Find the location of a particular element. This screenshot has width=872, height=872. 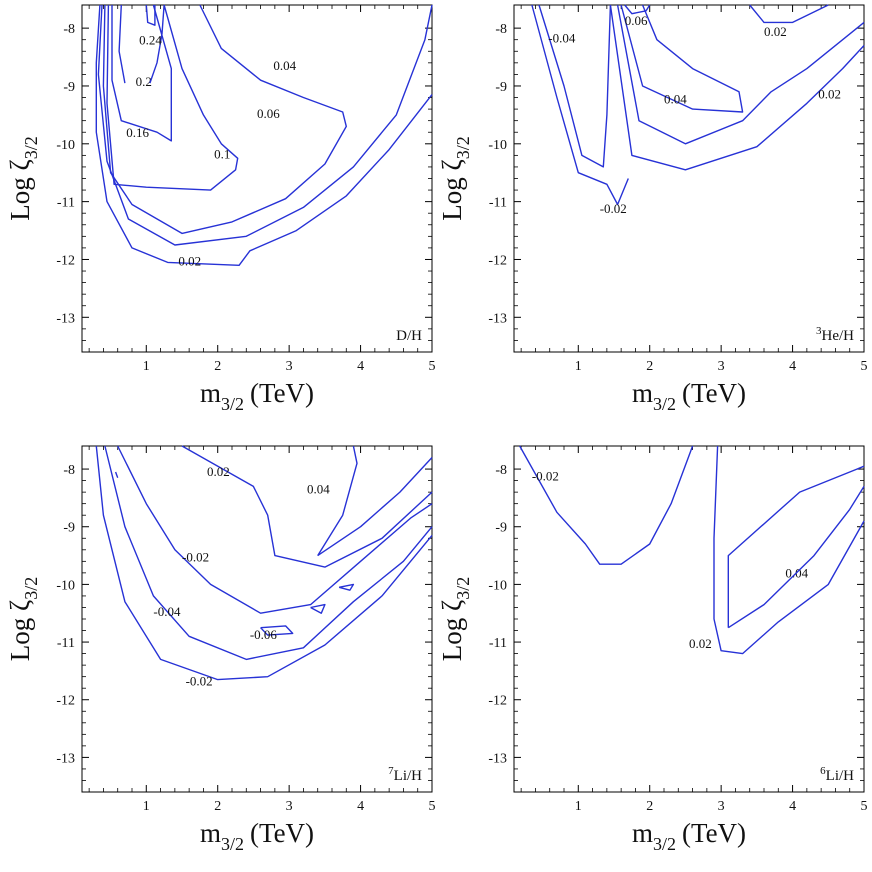

contour-label: -0.06 is located at coordinates (264, 634).